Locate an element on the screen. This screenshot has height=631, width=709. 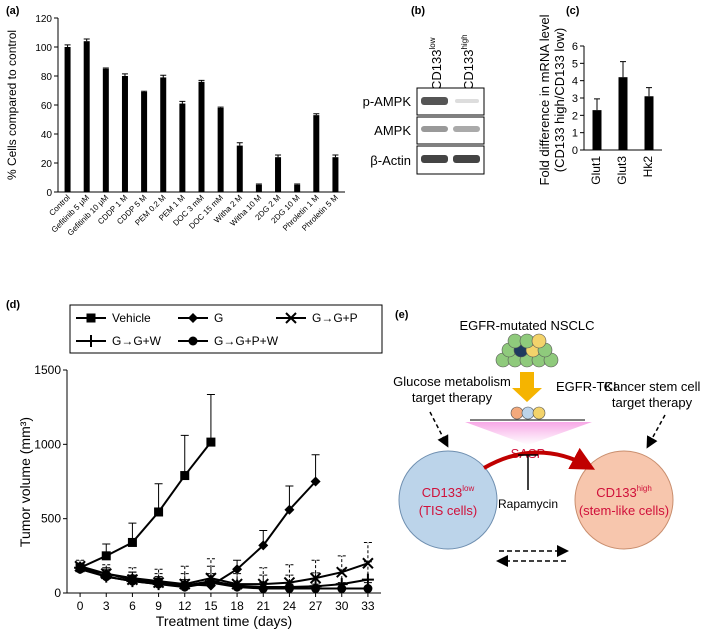
legend-label: G→G+W is located at coordinates (137, 341).